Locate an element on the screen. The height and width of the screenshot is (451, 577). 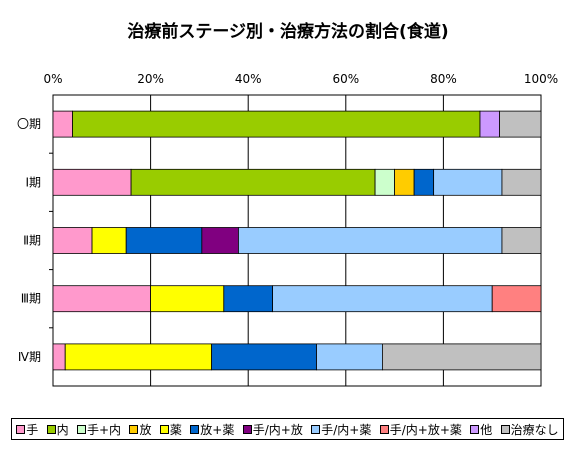
legend-item: 手+内 is located at coordinates (99, 429).